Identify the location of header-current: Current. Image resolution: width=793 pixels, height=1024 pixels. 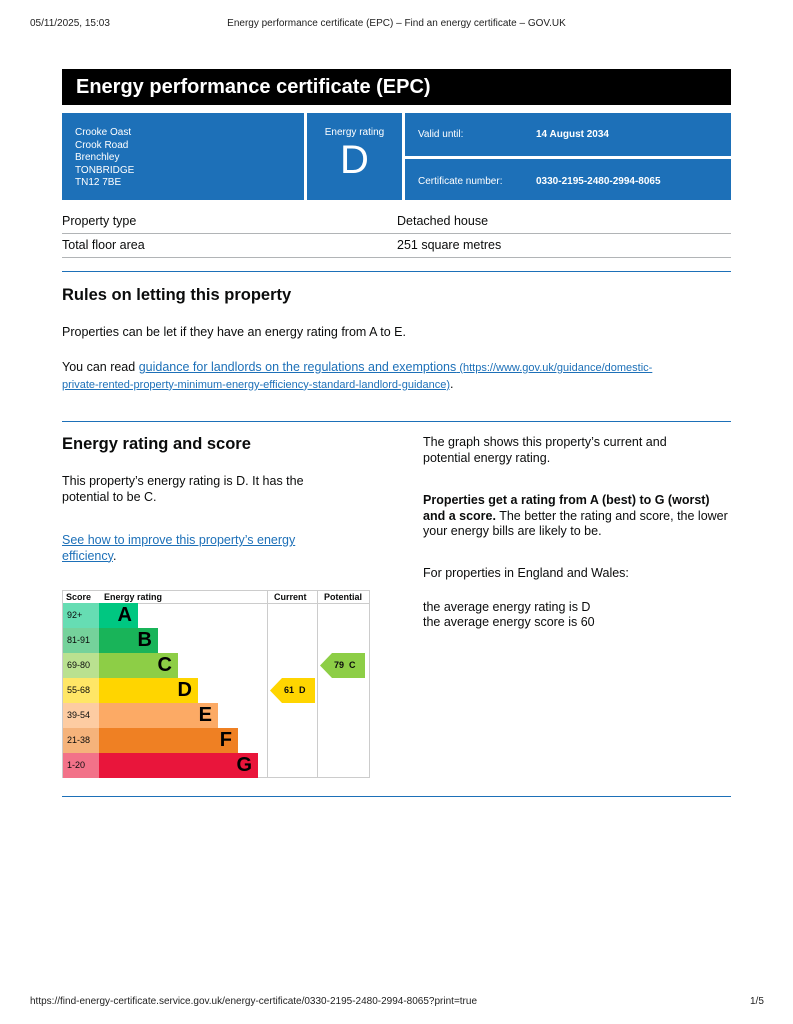
(290, 597).